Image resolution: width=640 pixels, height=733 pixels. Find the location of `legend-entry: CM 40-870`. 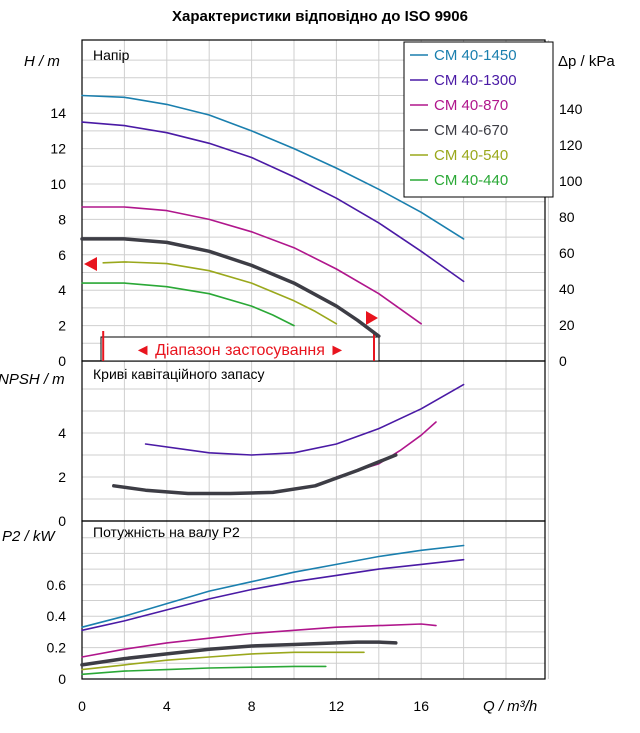

legend-entry: CM 40-870 is located at coordinates (471, 105).